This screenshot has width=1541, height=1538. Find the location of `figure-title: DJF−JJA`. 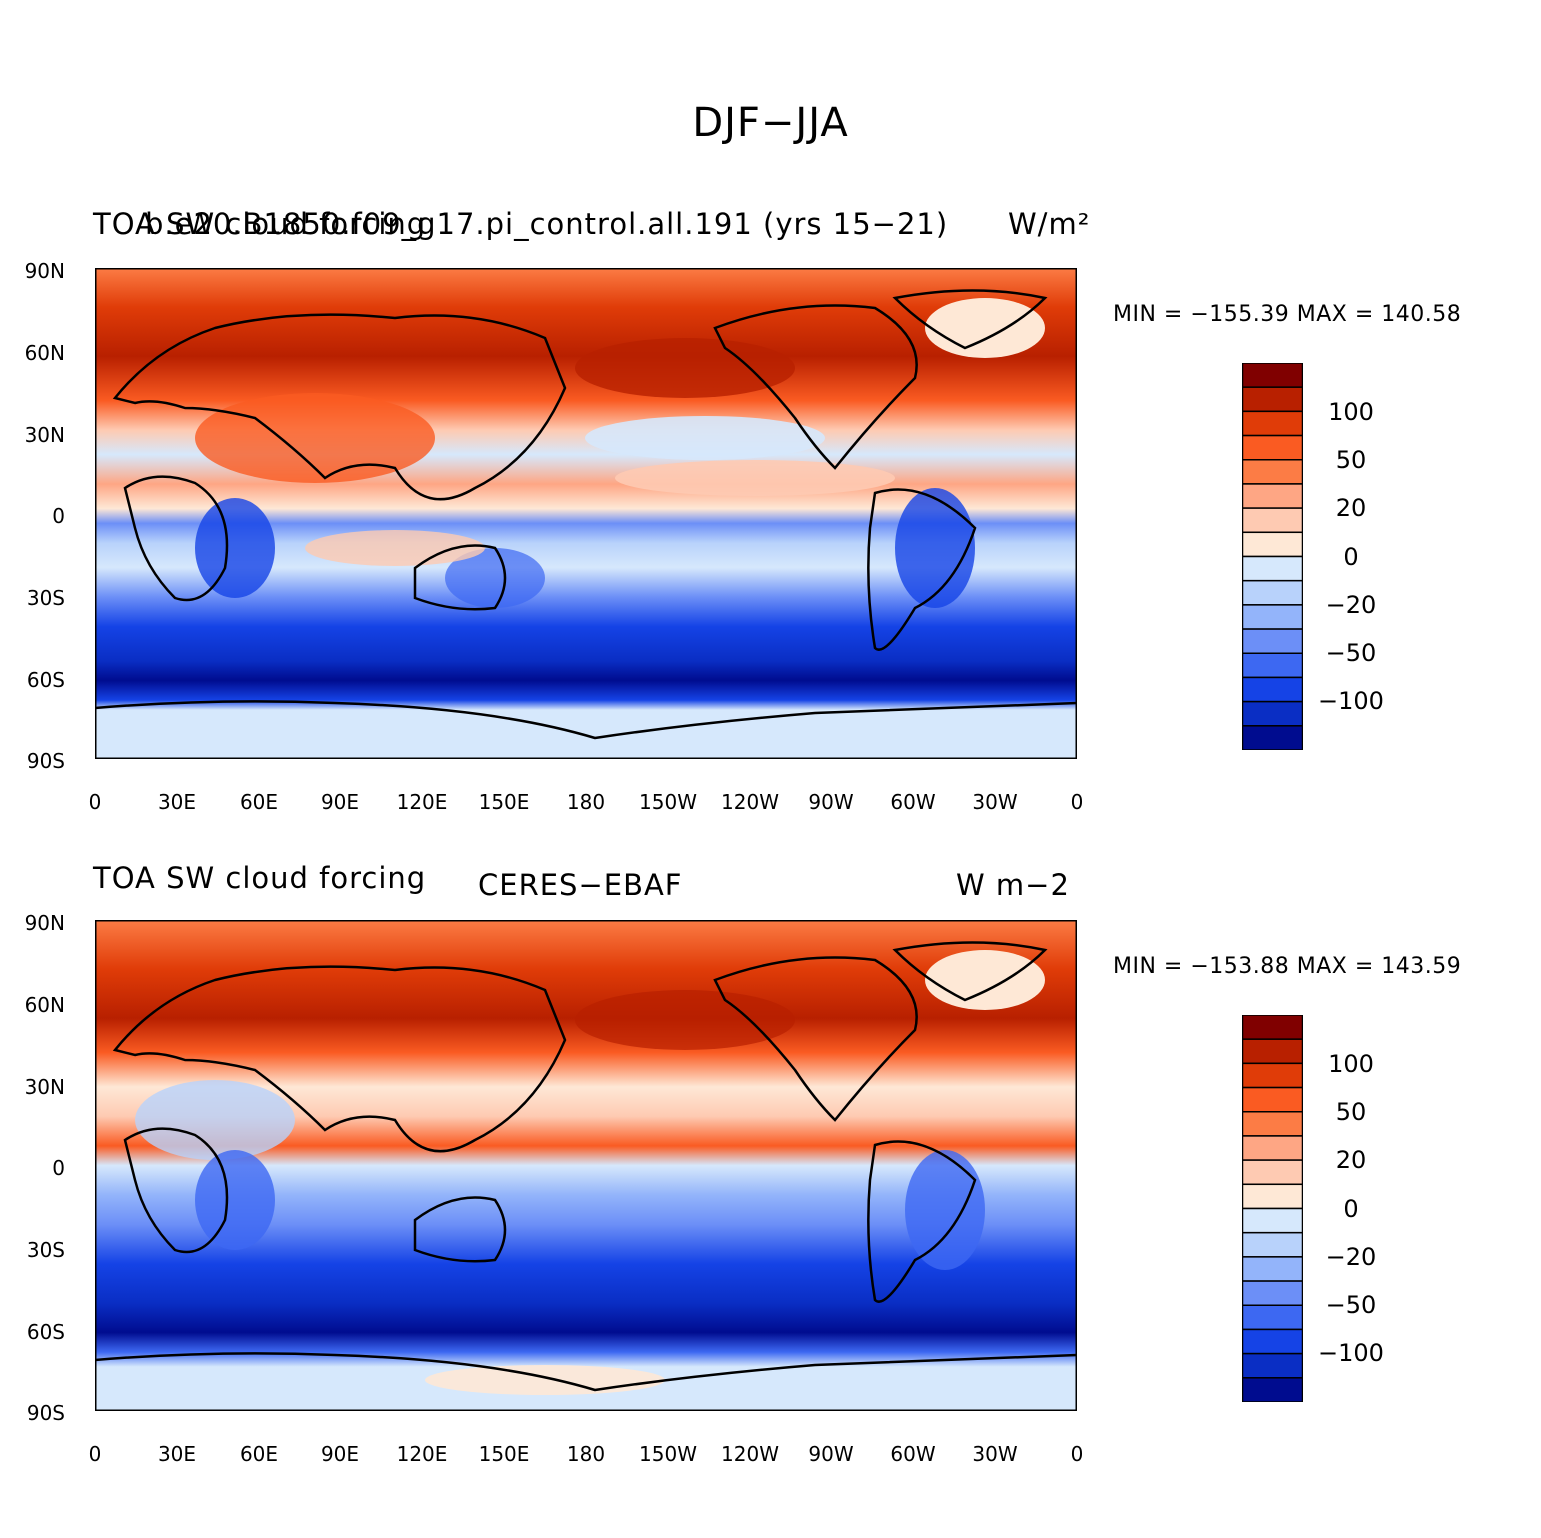

figure-title: DJF−JJA is located at coordinates (770, 123).